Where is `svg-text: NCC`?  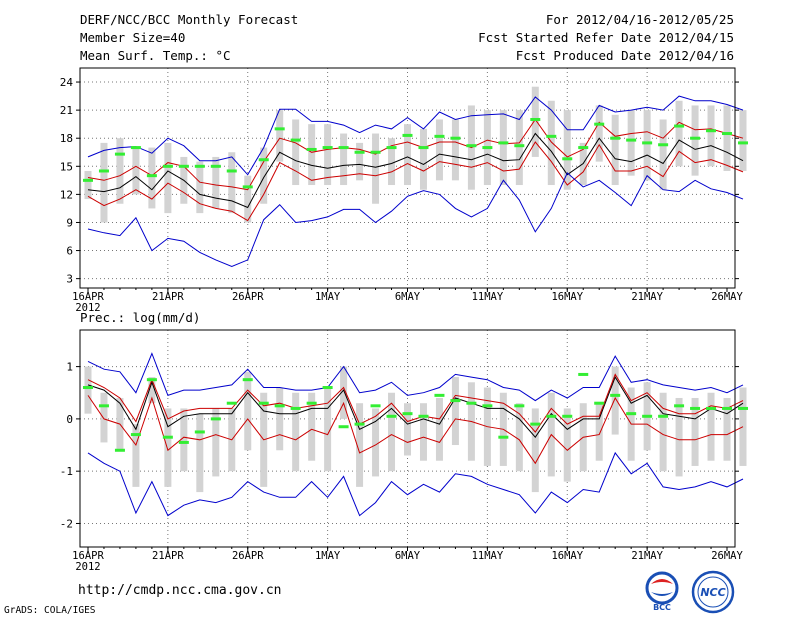 svg-text: NCC is located at coordinates (712, 592).